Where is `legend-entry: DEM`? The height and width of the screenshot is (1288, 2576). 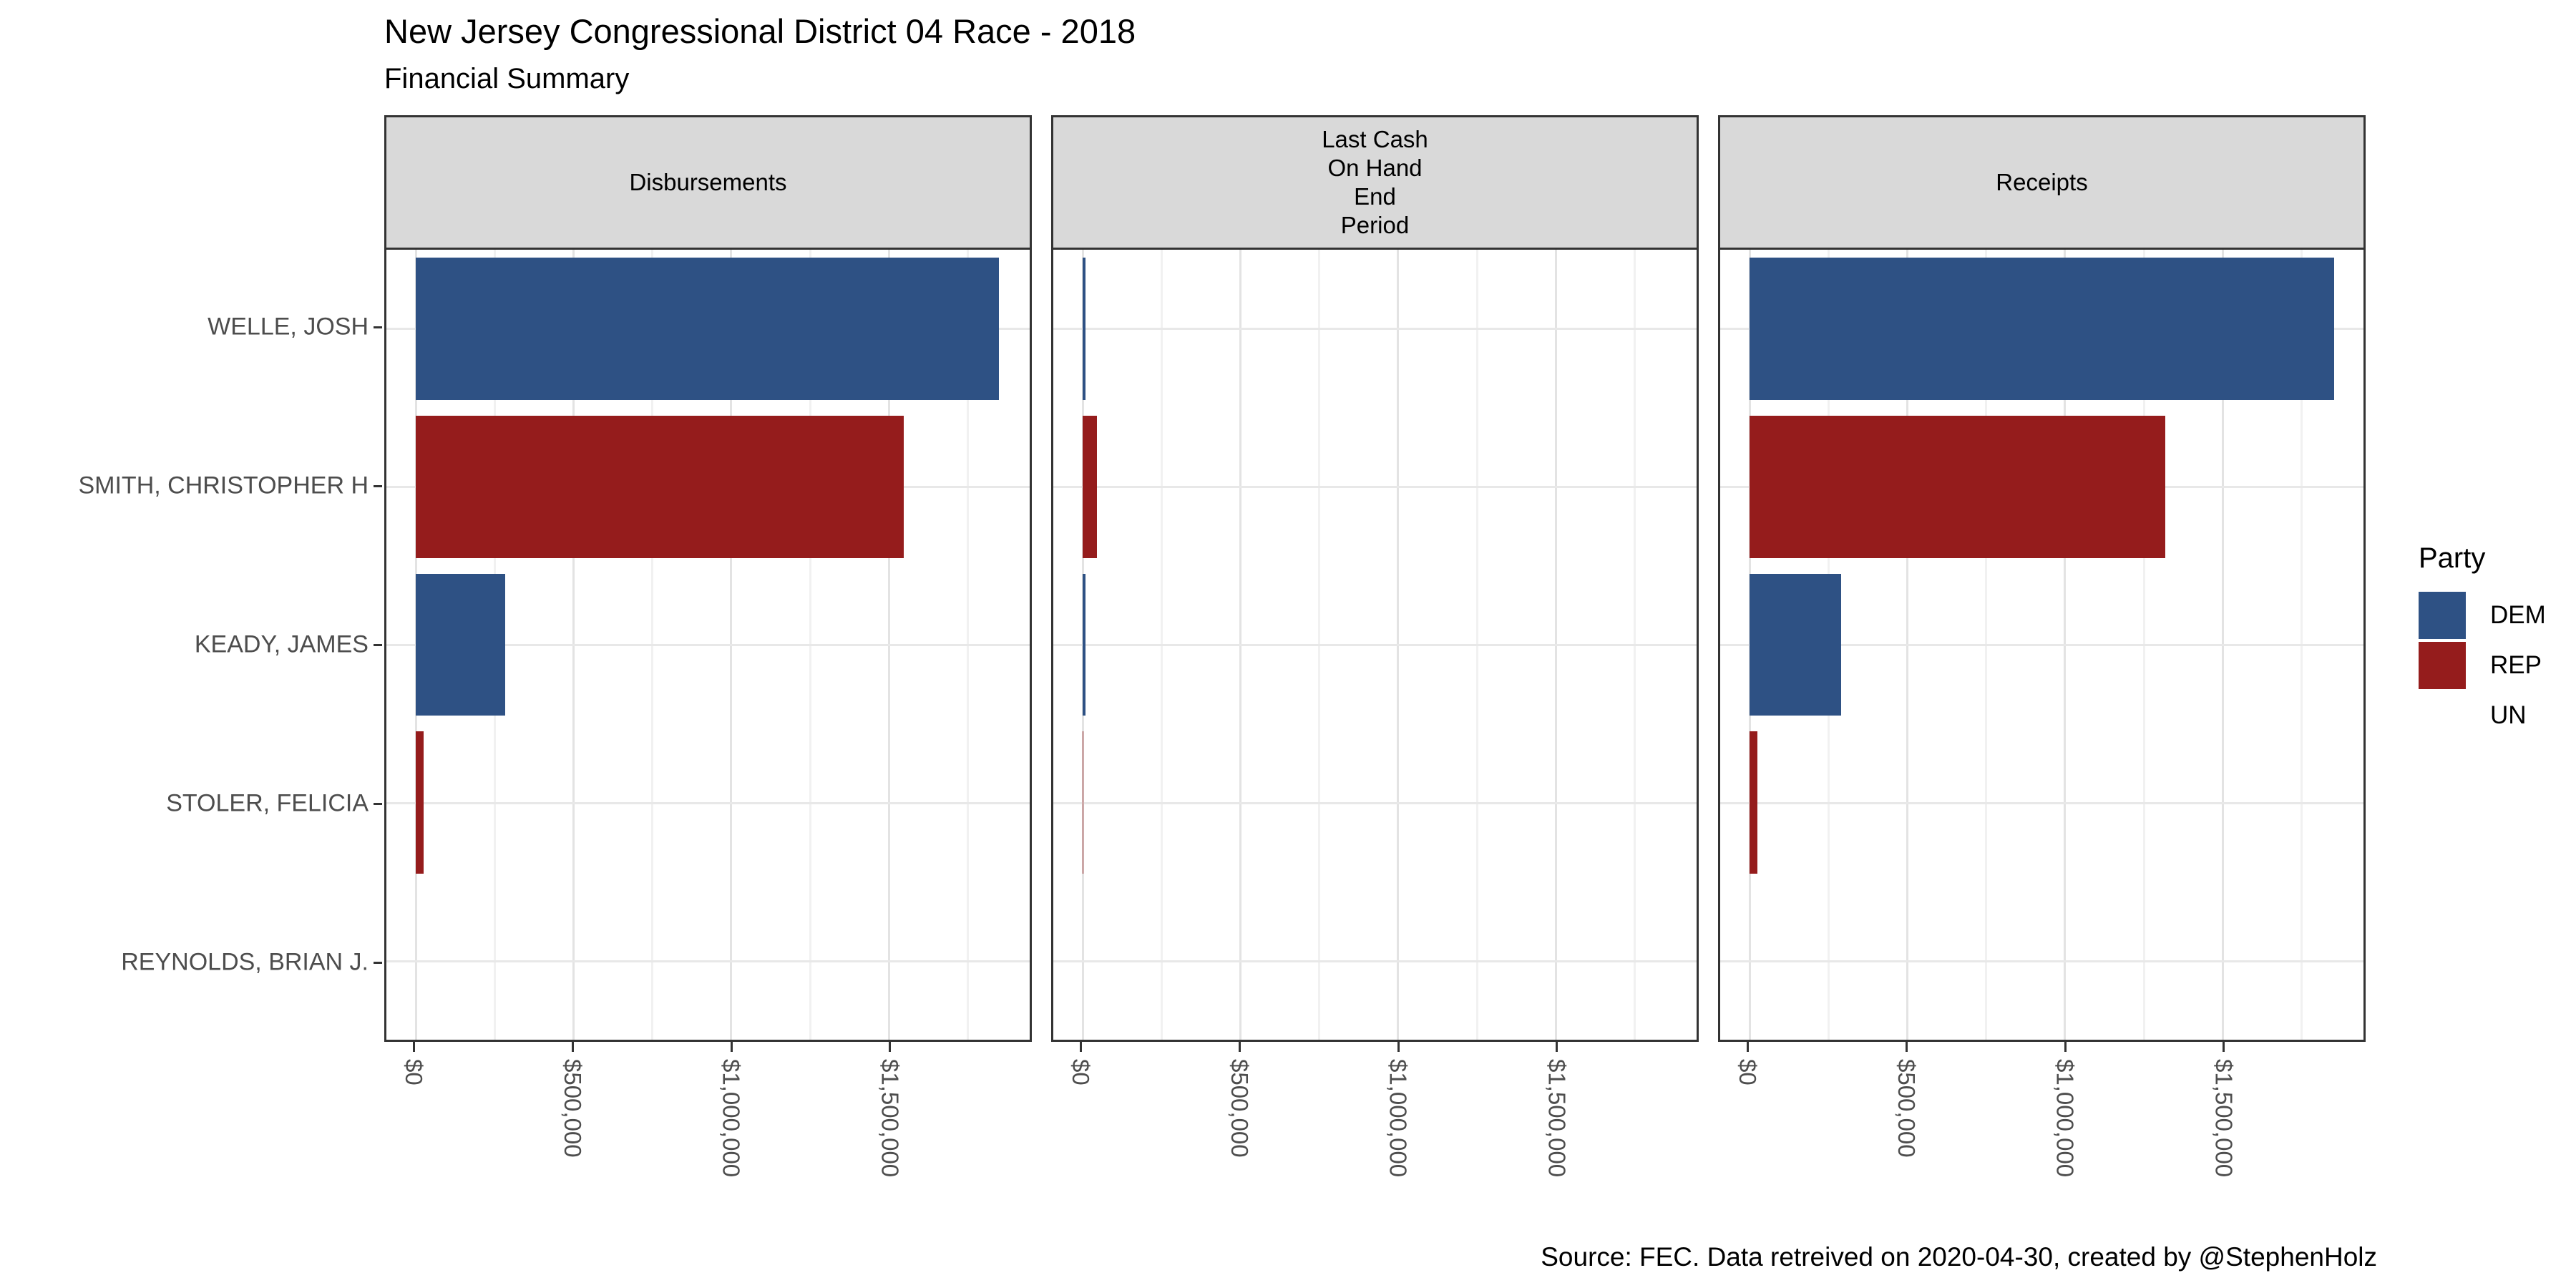
legend-entry: DEM is located at coordinates (2497, 615).